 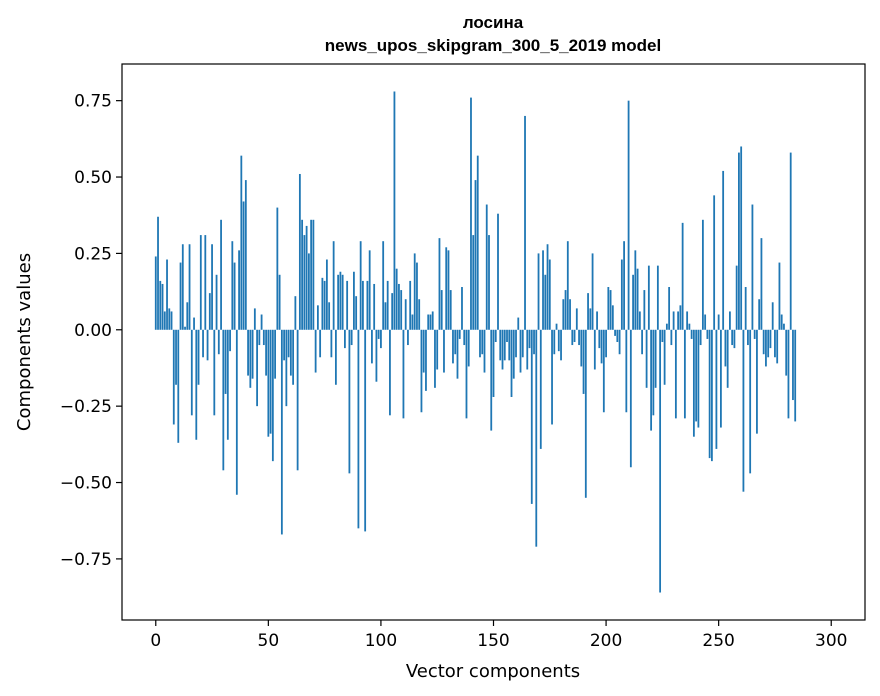 I want to click on x-tick-label: 100, so click(x=381, y=641).